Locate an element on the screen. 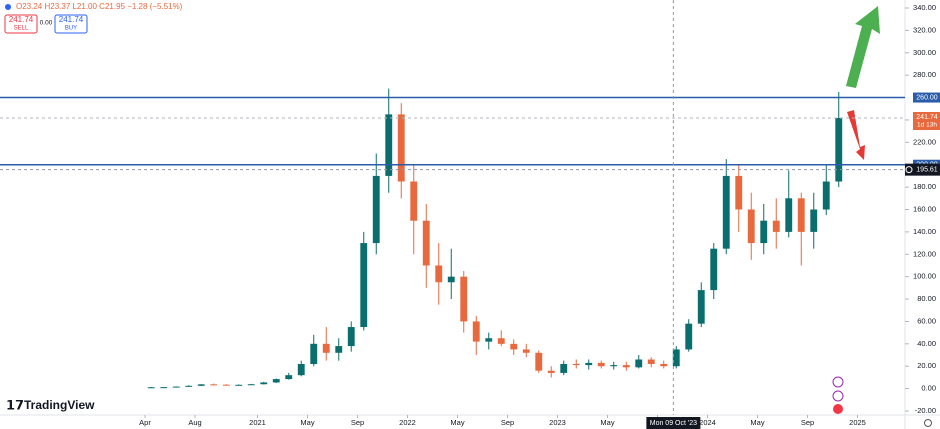 Image resolution: width=940 pixels, height=429 pixels. last-price-tag is located at coordinates (926, 120).